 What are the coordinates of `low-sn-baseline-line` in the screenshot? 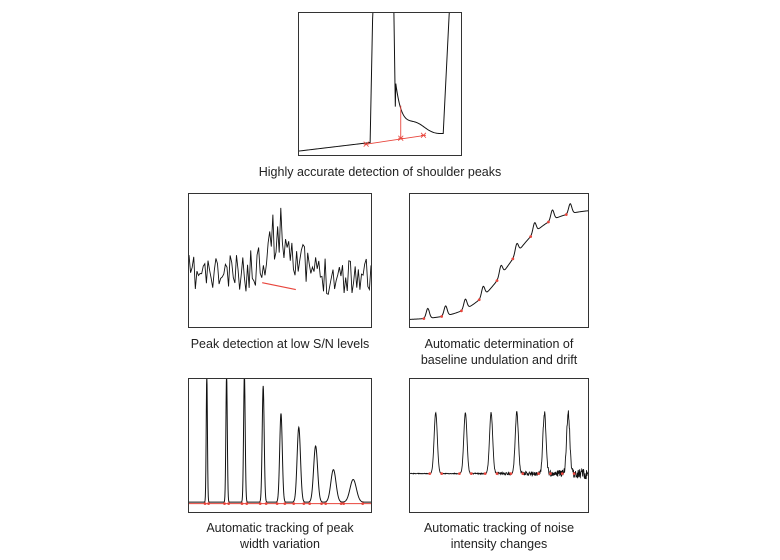 It's located at (279, 286).